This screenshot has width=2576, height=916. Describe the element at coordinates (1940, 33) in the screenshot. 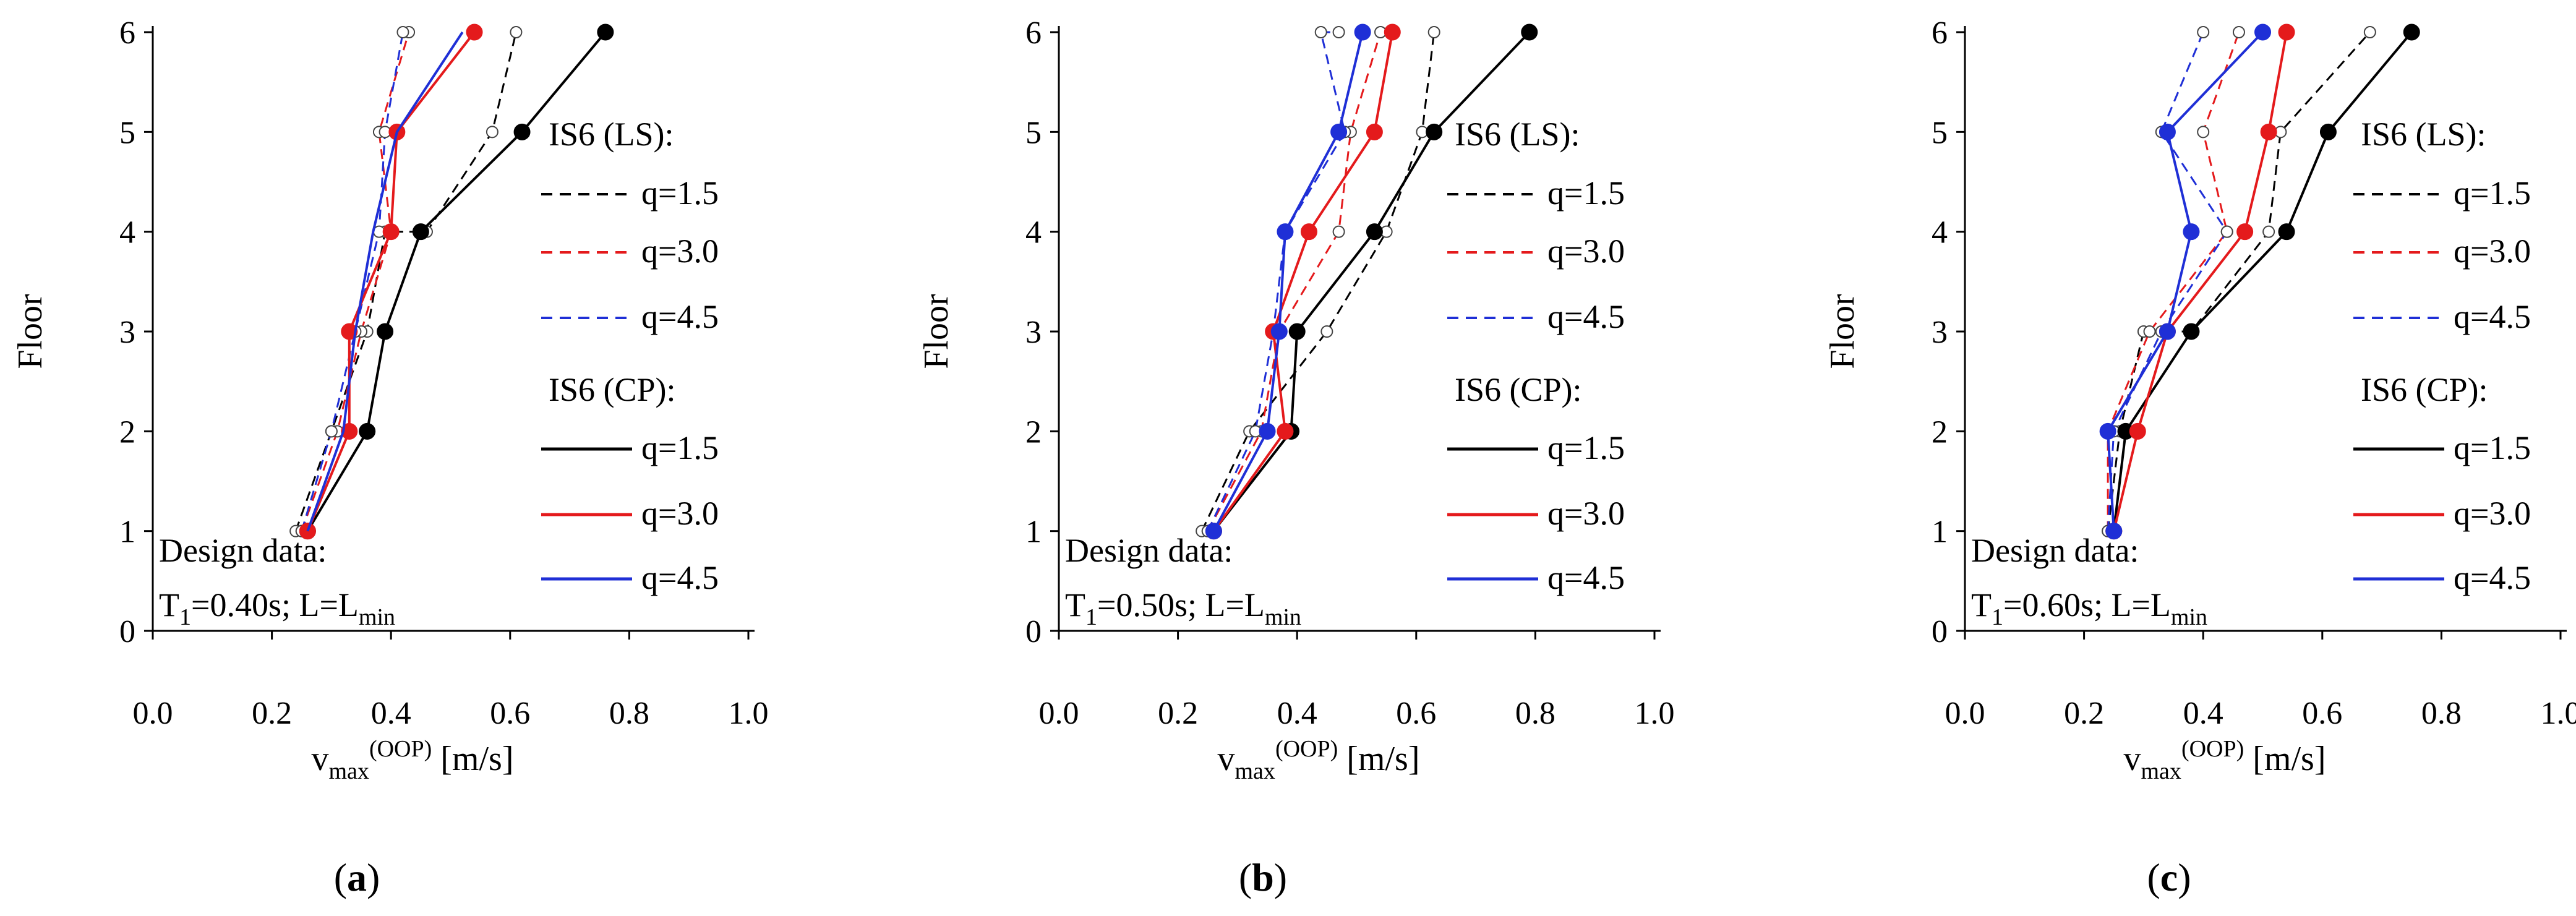

I see `y-tick-label: 6` at that location.